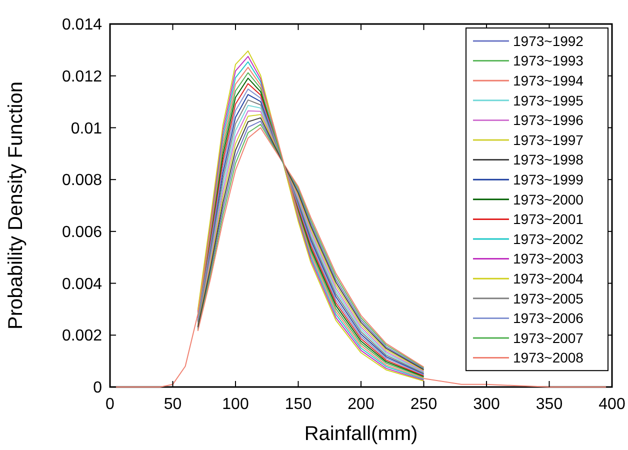 Image resolution: width=628 pixels, height=450 pixels. What do you see at coordinates (548, 160) in the screenshot?
I see `legend-label: 1973~1998` at bounding box center [548, 160].